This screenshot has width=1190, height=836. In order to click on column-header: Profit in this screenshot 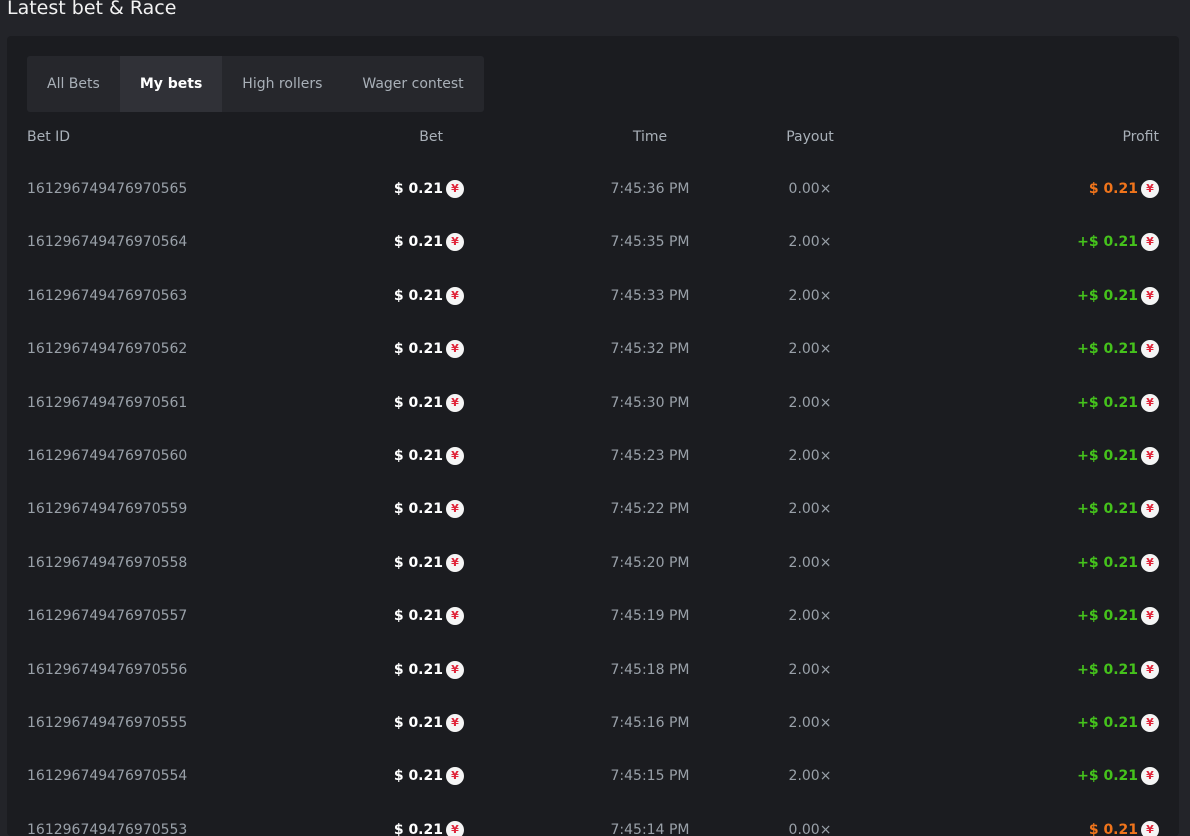, I will do `click(1140, 137)`.